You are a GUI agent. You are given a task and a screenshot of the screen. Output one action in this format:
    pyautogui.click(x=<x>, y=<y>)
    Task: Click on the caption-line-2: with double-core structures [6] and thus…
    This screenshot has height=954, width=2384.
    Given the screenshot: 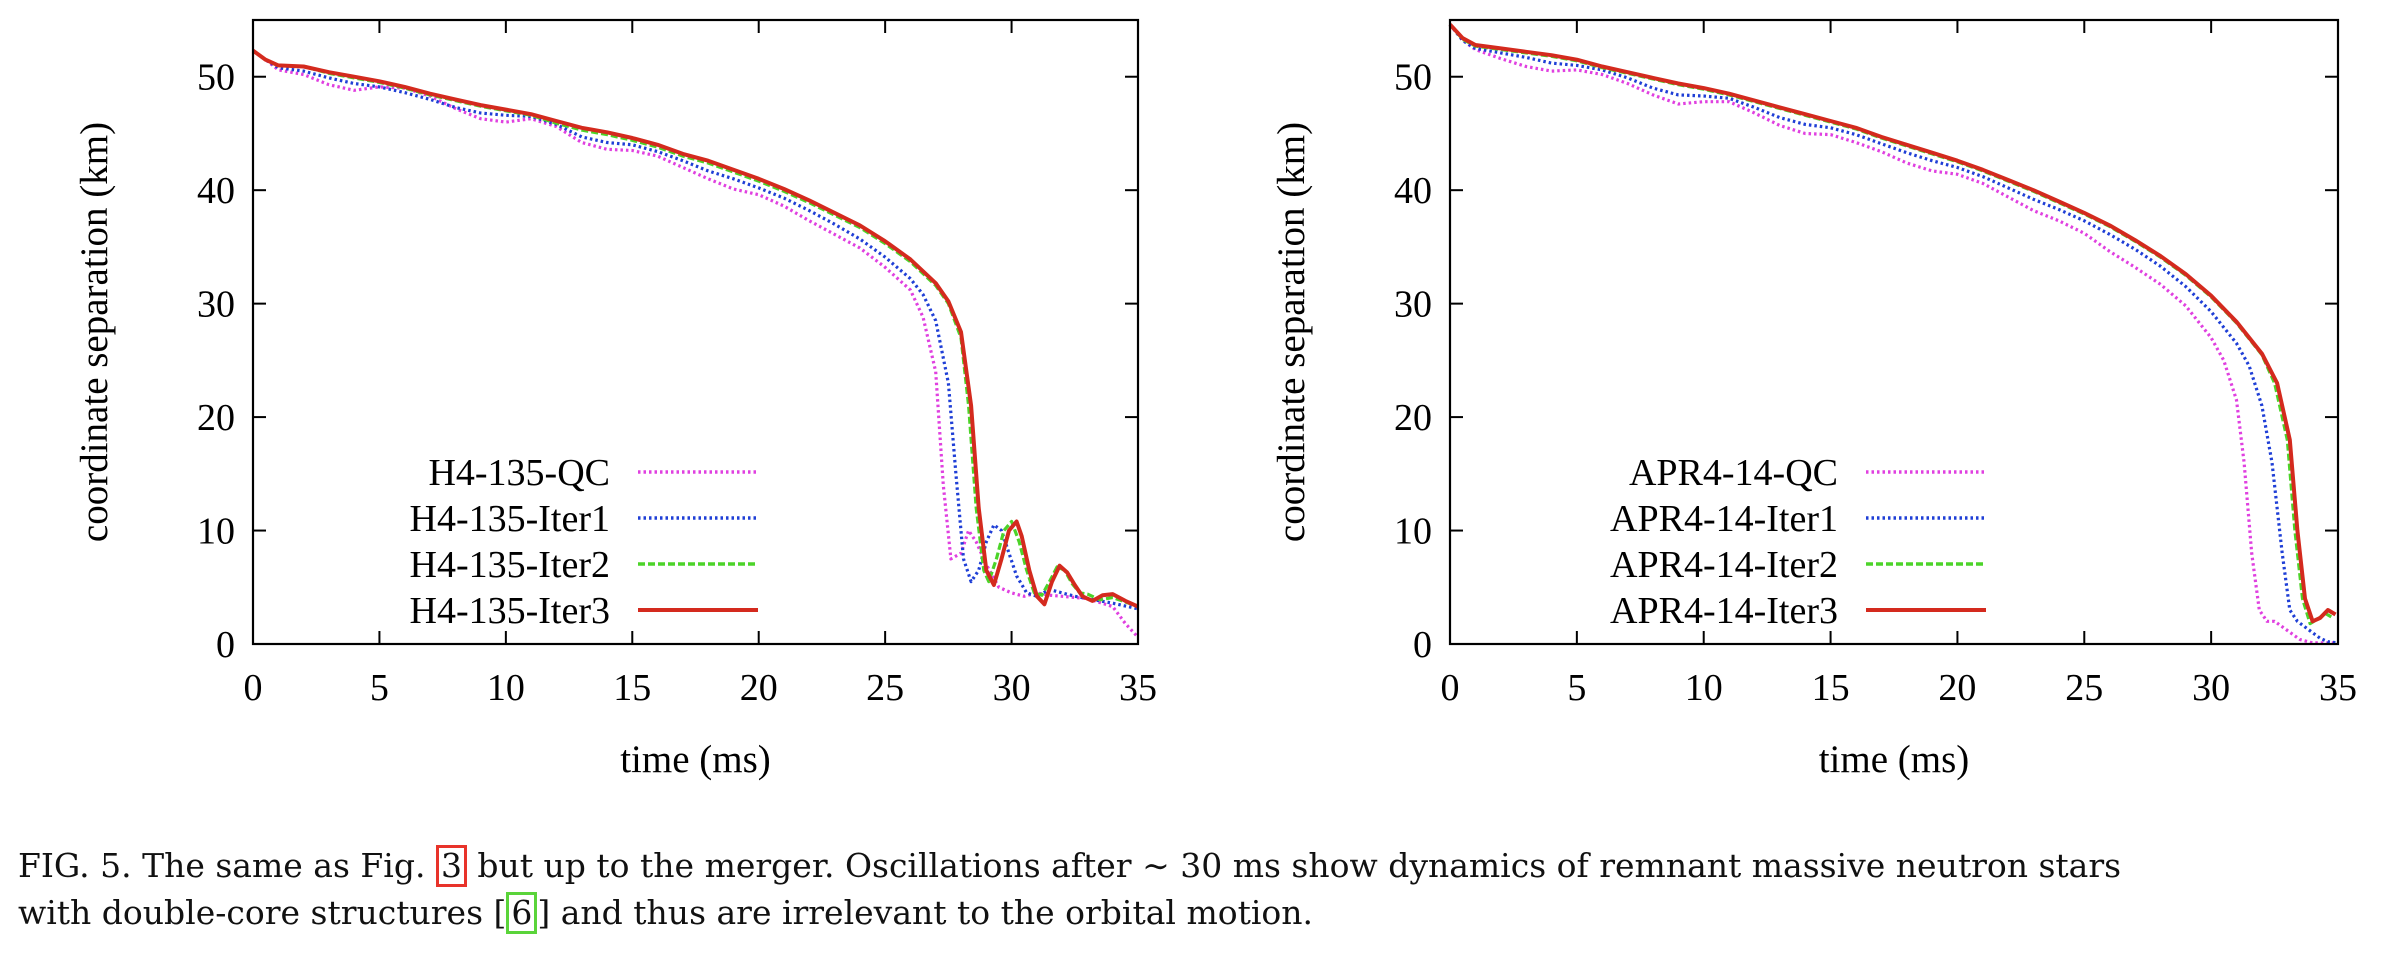 What is the action you would take?
    pyautogui.click(x=1198, y=912)
    